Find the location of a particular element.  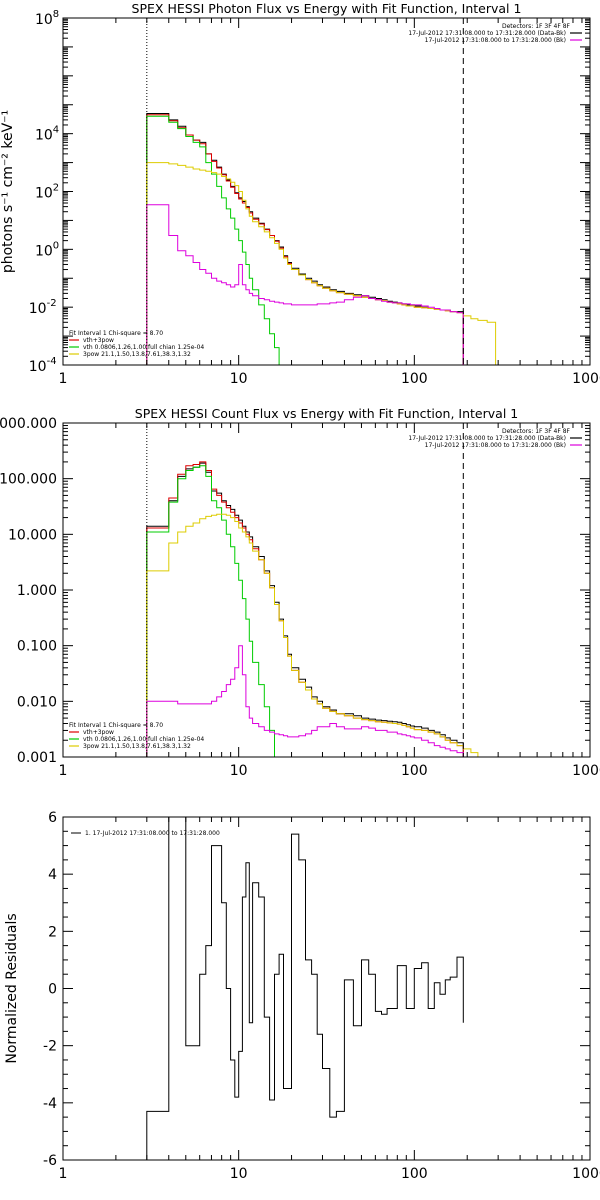

y-tick-label: 10 4 is located at coordinates (47, 134).